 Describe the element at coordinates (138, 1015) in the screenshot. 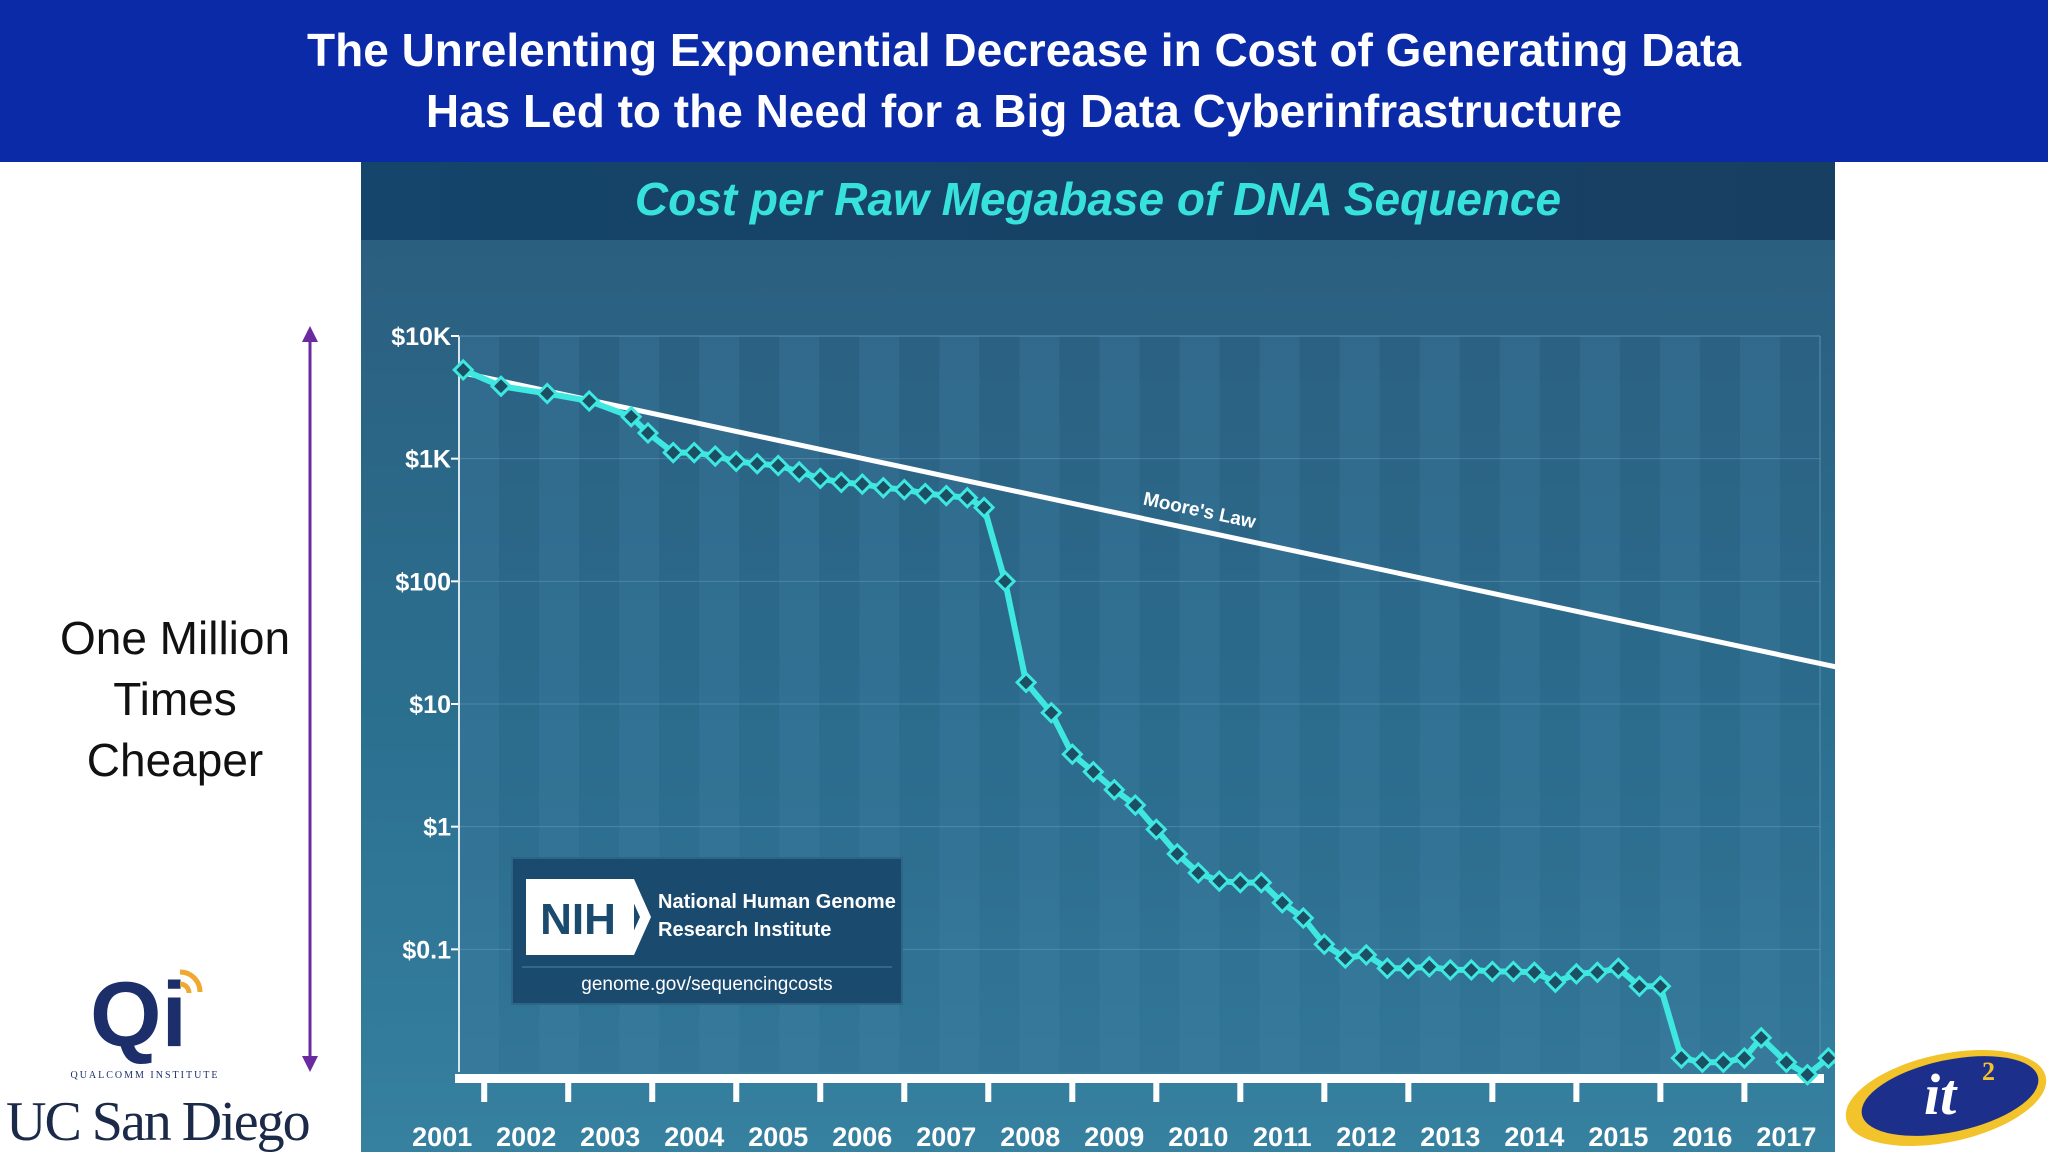

I see `qi-logo-text: Qi` at that location.